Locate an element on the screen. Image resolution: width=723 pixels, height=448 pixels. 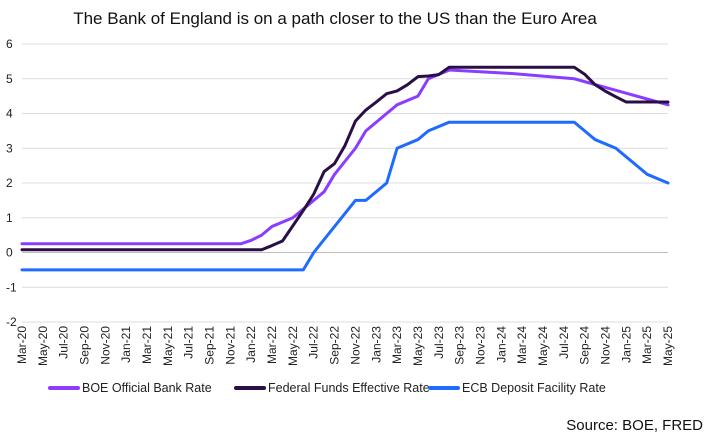
x-tick-label: May-25 is located at coordinates (668, 346).